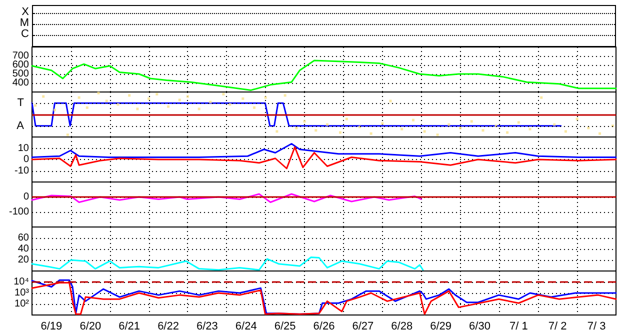  I want to click on y-tick-label: 10³, so click(22, 293).